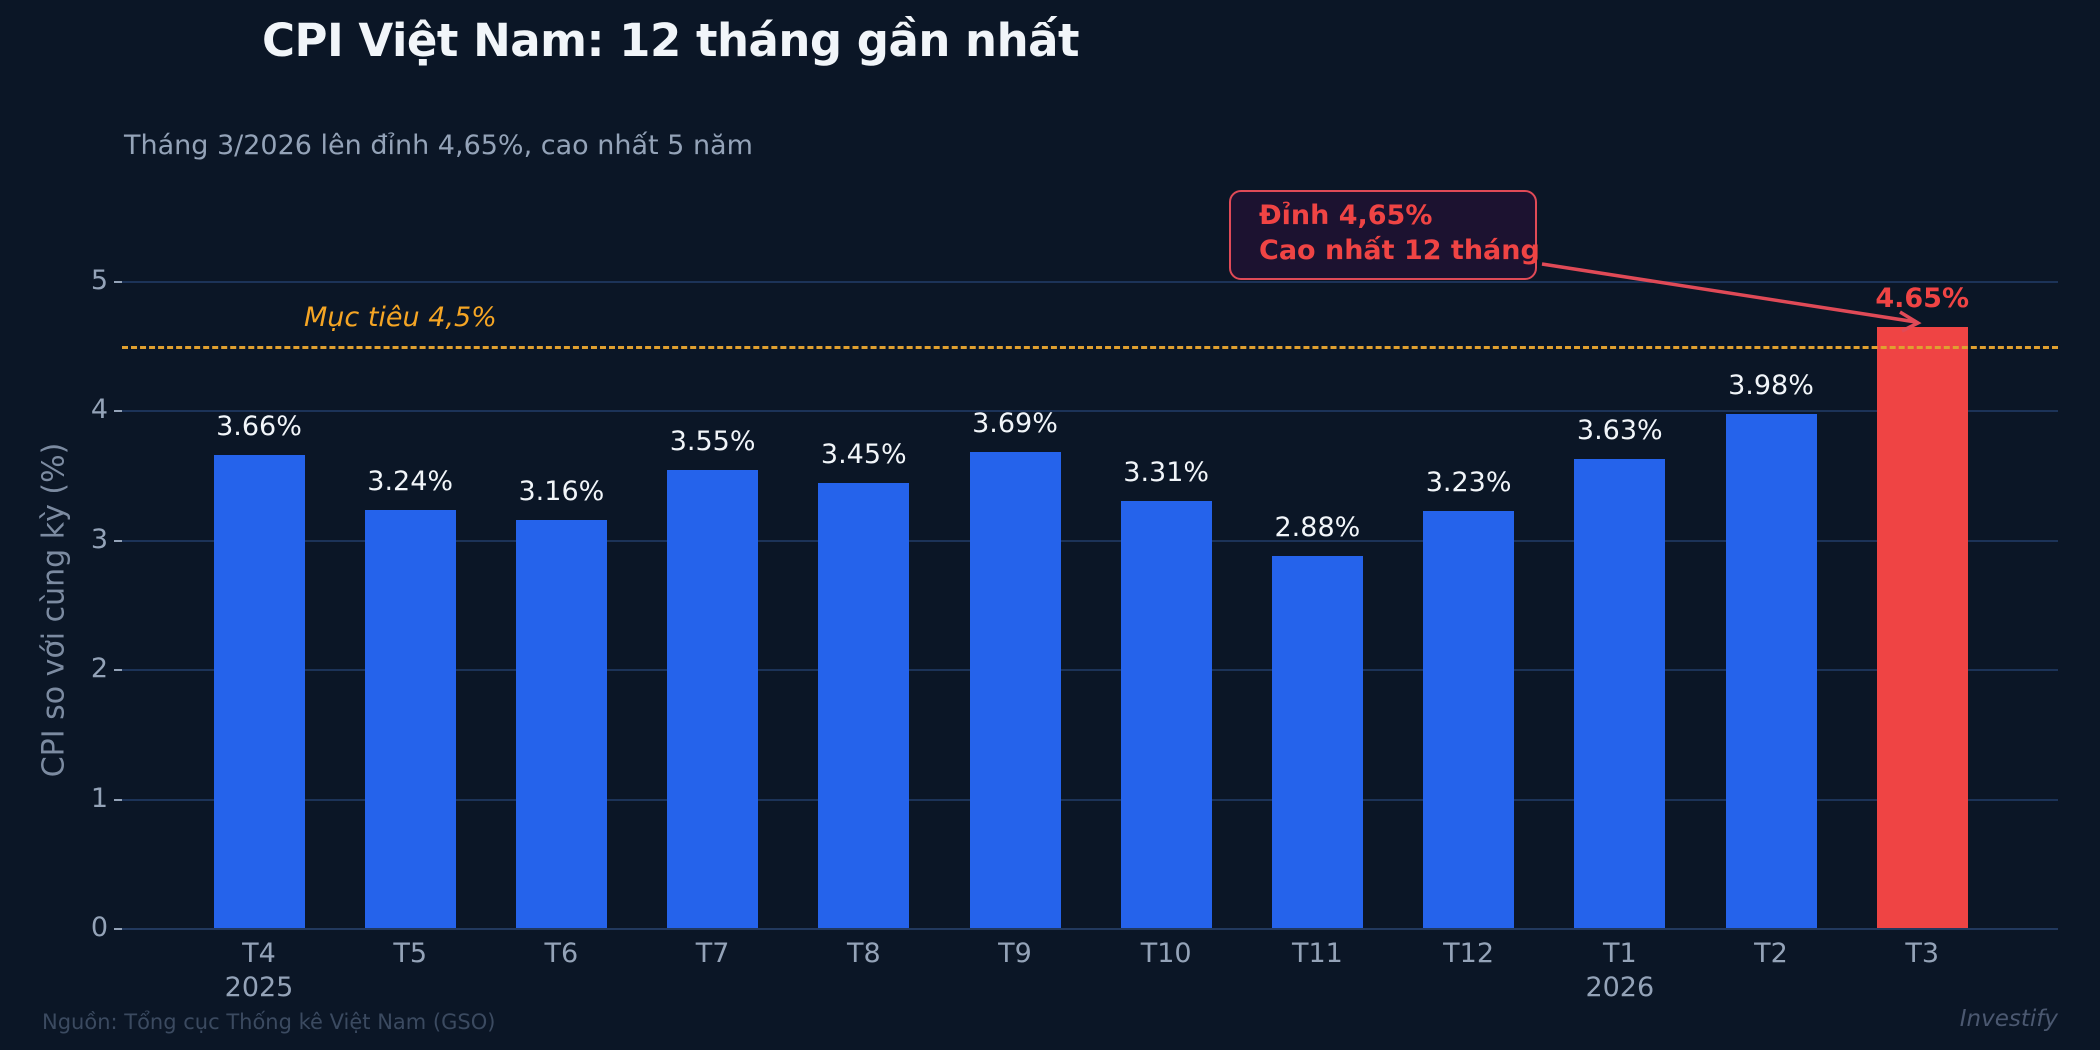 The width and height of the screenshot is (2100, 1050). I want to click on y-tick-label: 2, so click(99, 669).